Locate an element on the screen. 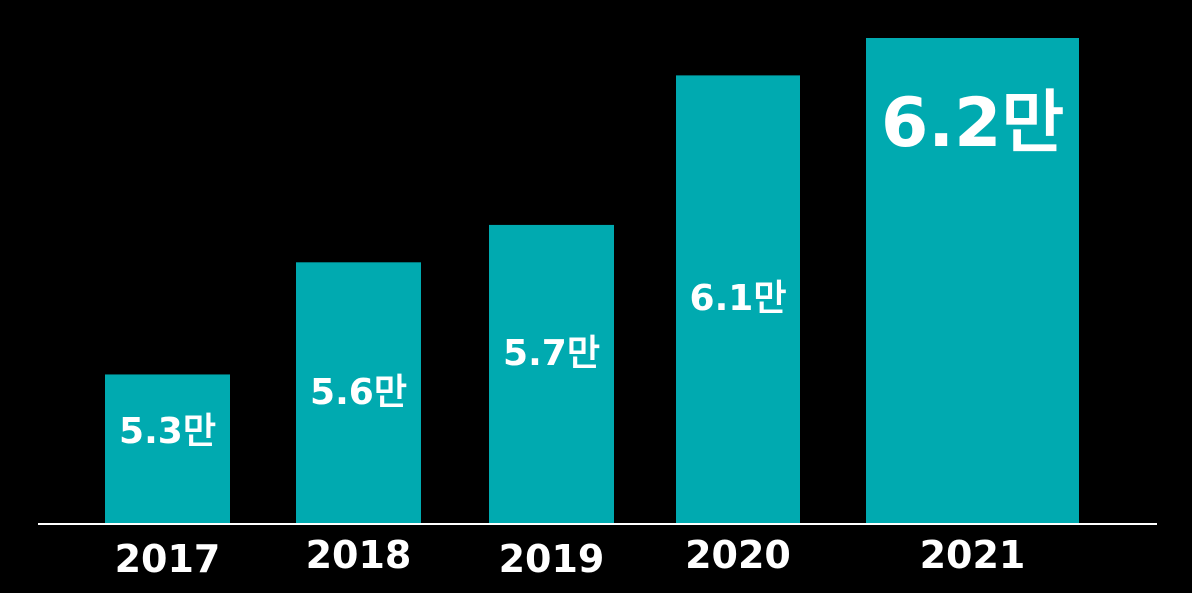 The width and height of the screenshot is (1192, 593). x-tick-label-2020: 2020 is located at coordinates (738, 555).